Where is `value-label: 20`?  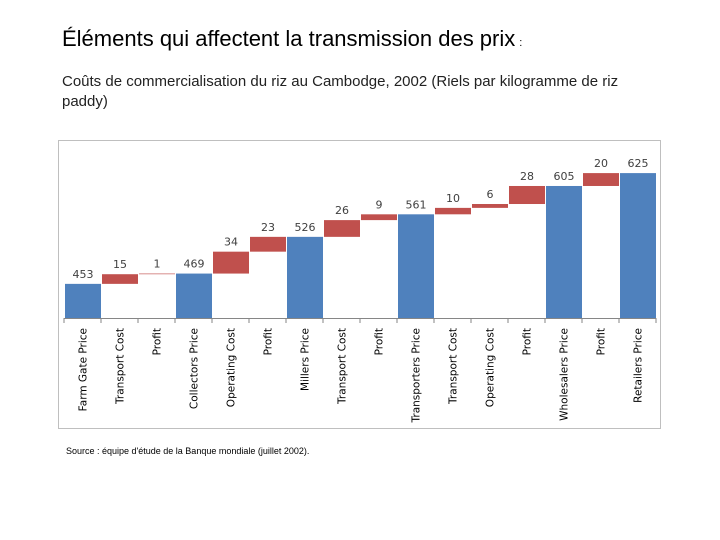
value-label: 20 is located at coordinates (601, 163).